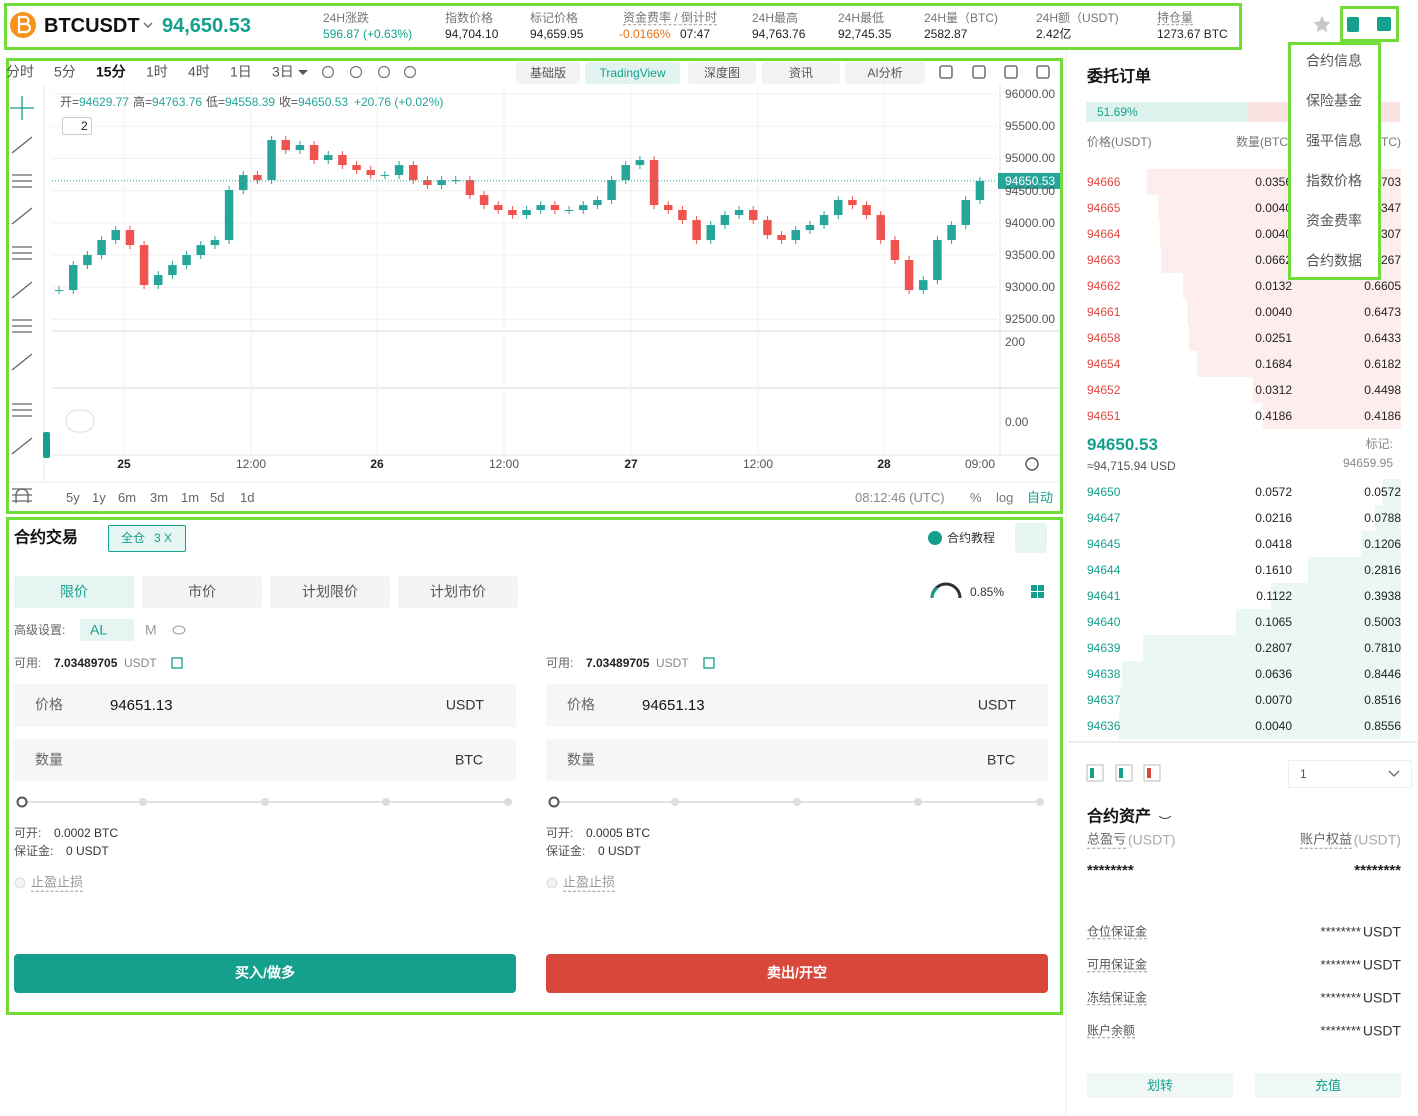  I want to click on settings-button, so click(1031, 538).